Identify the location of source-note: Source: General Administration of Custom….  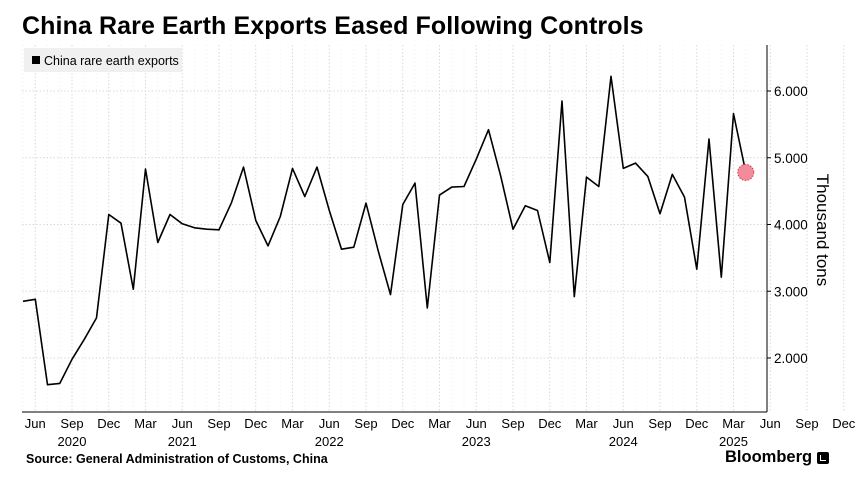
(177, 459).